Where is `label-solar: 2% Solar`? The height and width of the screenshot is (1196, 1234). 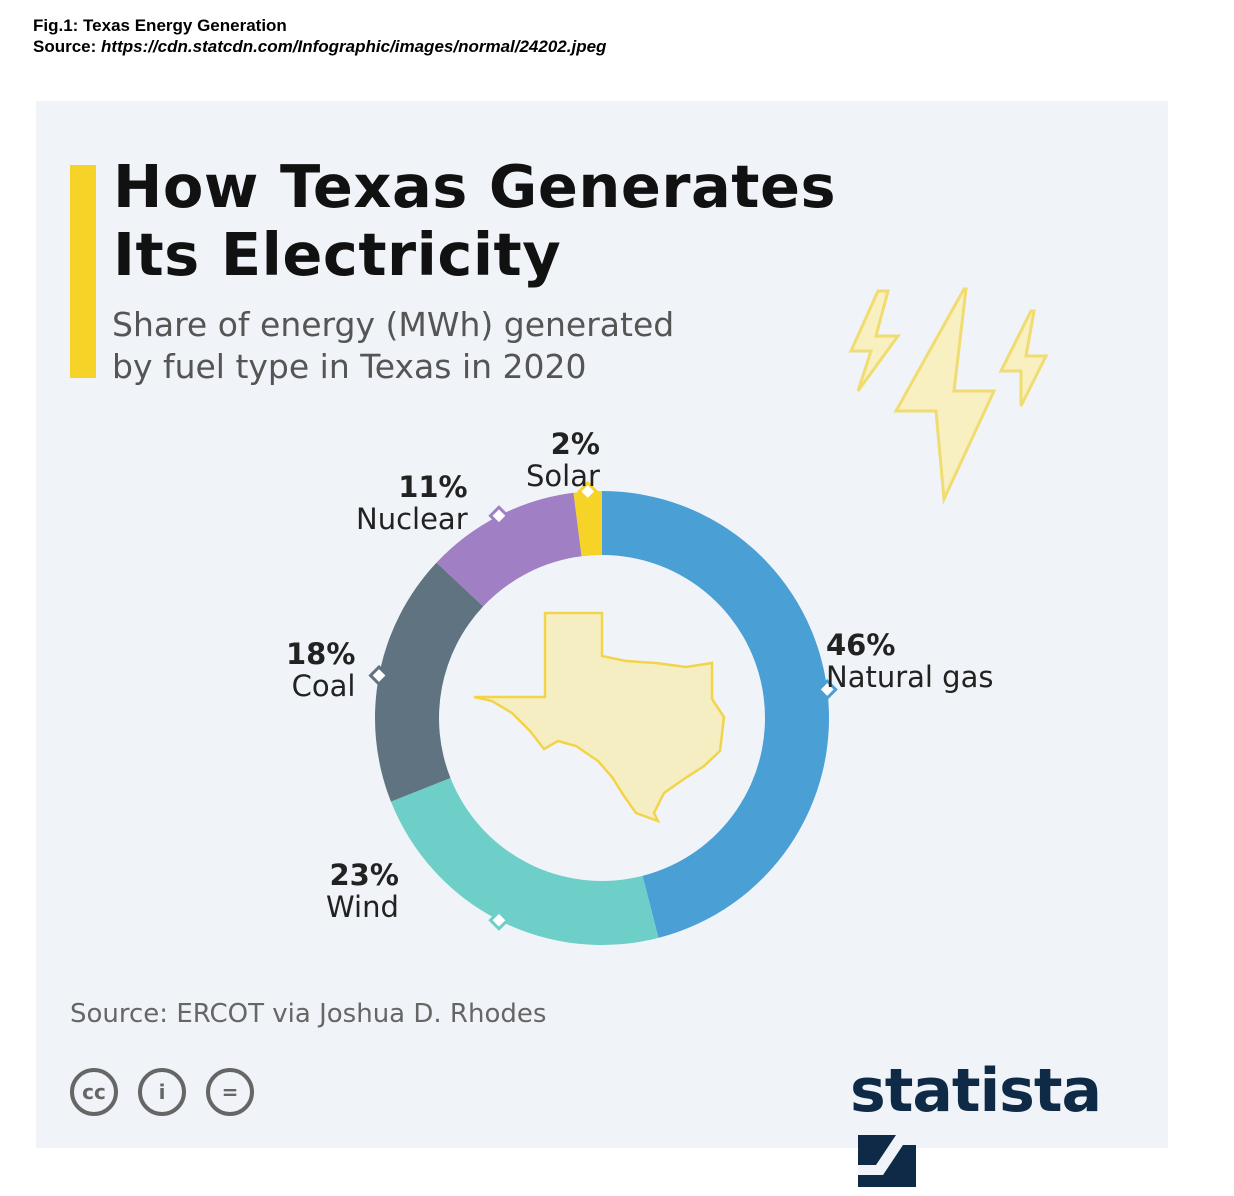
label-solar: 2% Solar is located at coordinates (563, 460).